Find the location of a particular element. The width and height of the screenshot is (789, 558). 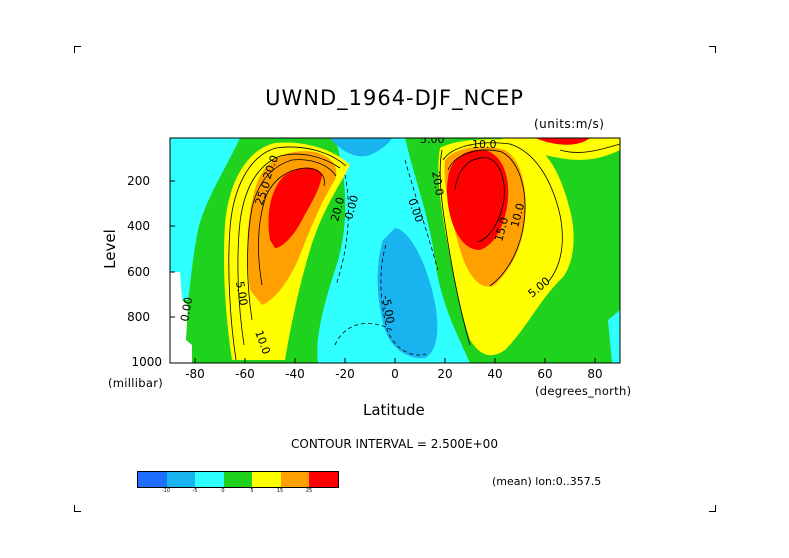

mean-info-text: (mean) lon:0..357.5 is located at coordinates (547, 481).